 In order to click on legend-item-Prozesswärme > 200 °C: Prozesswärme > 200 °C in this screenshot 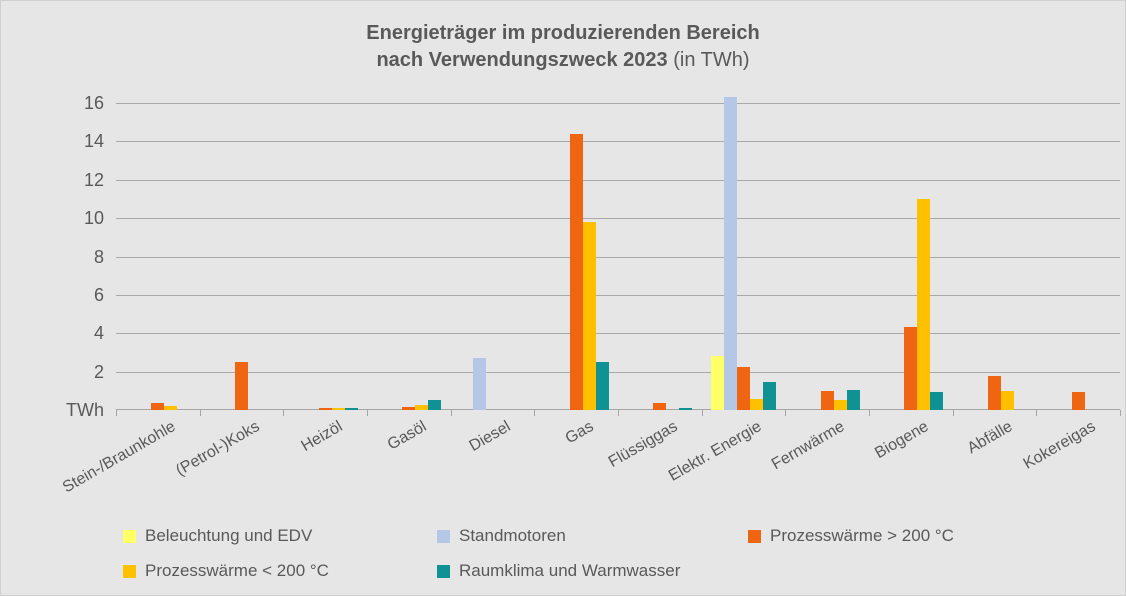, I will do `click(851, 535)`.